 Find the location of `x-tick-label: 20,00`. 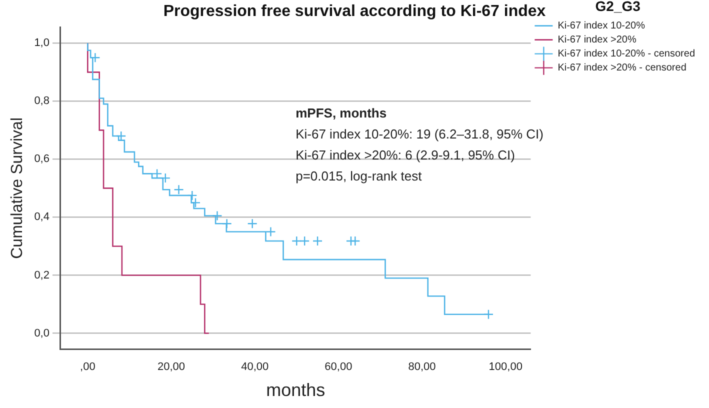

x-tick-label: 20,00 is located at coordinates (171, 366).